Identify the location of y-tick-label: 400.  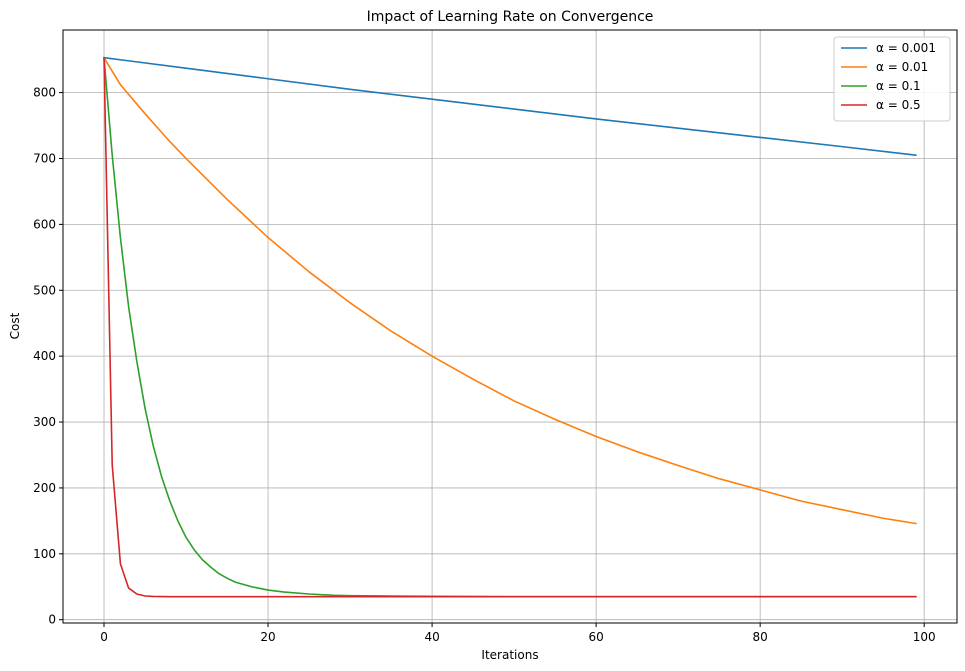
(44, 356).